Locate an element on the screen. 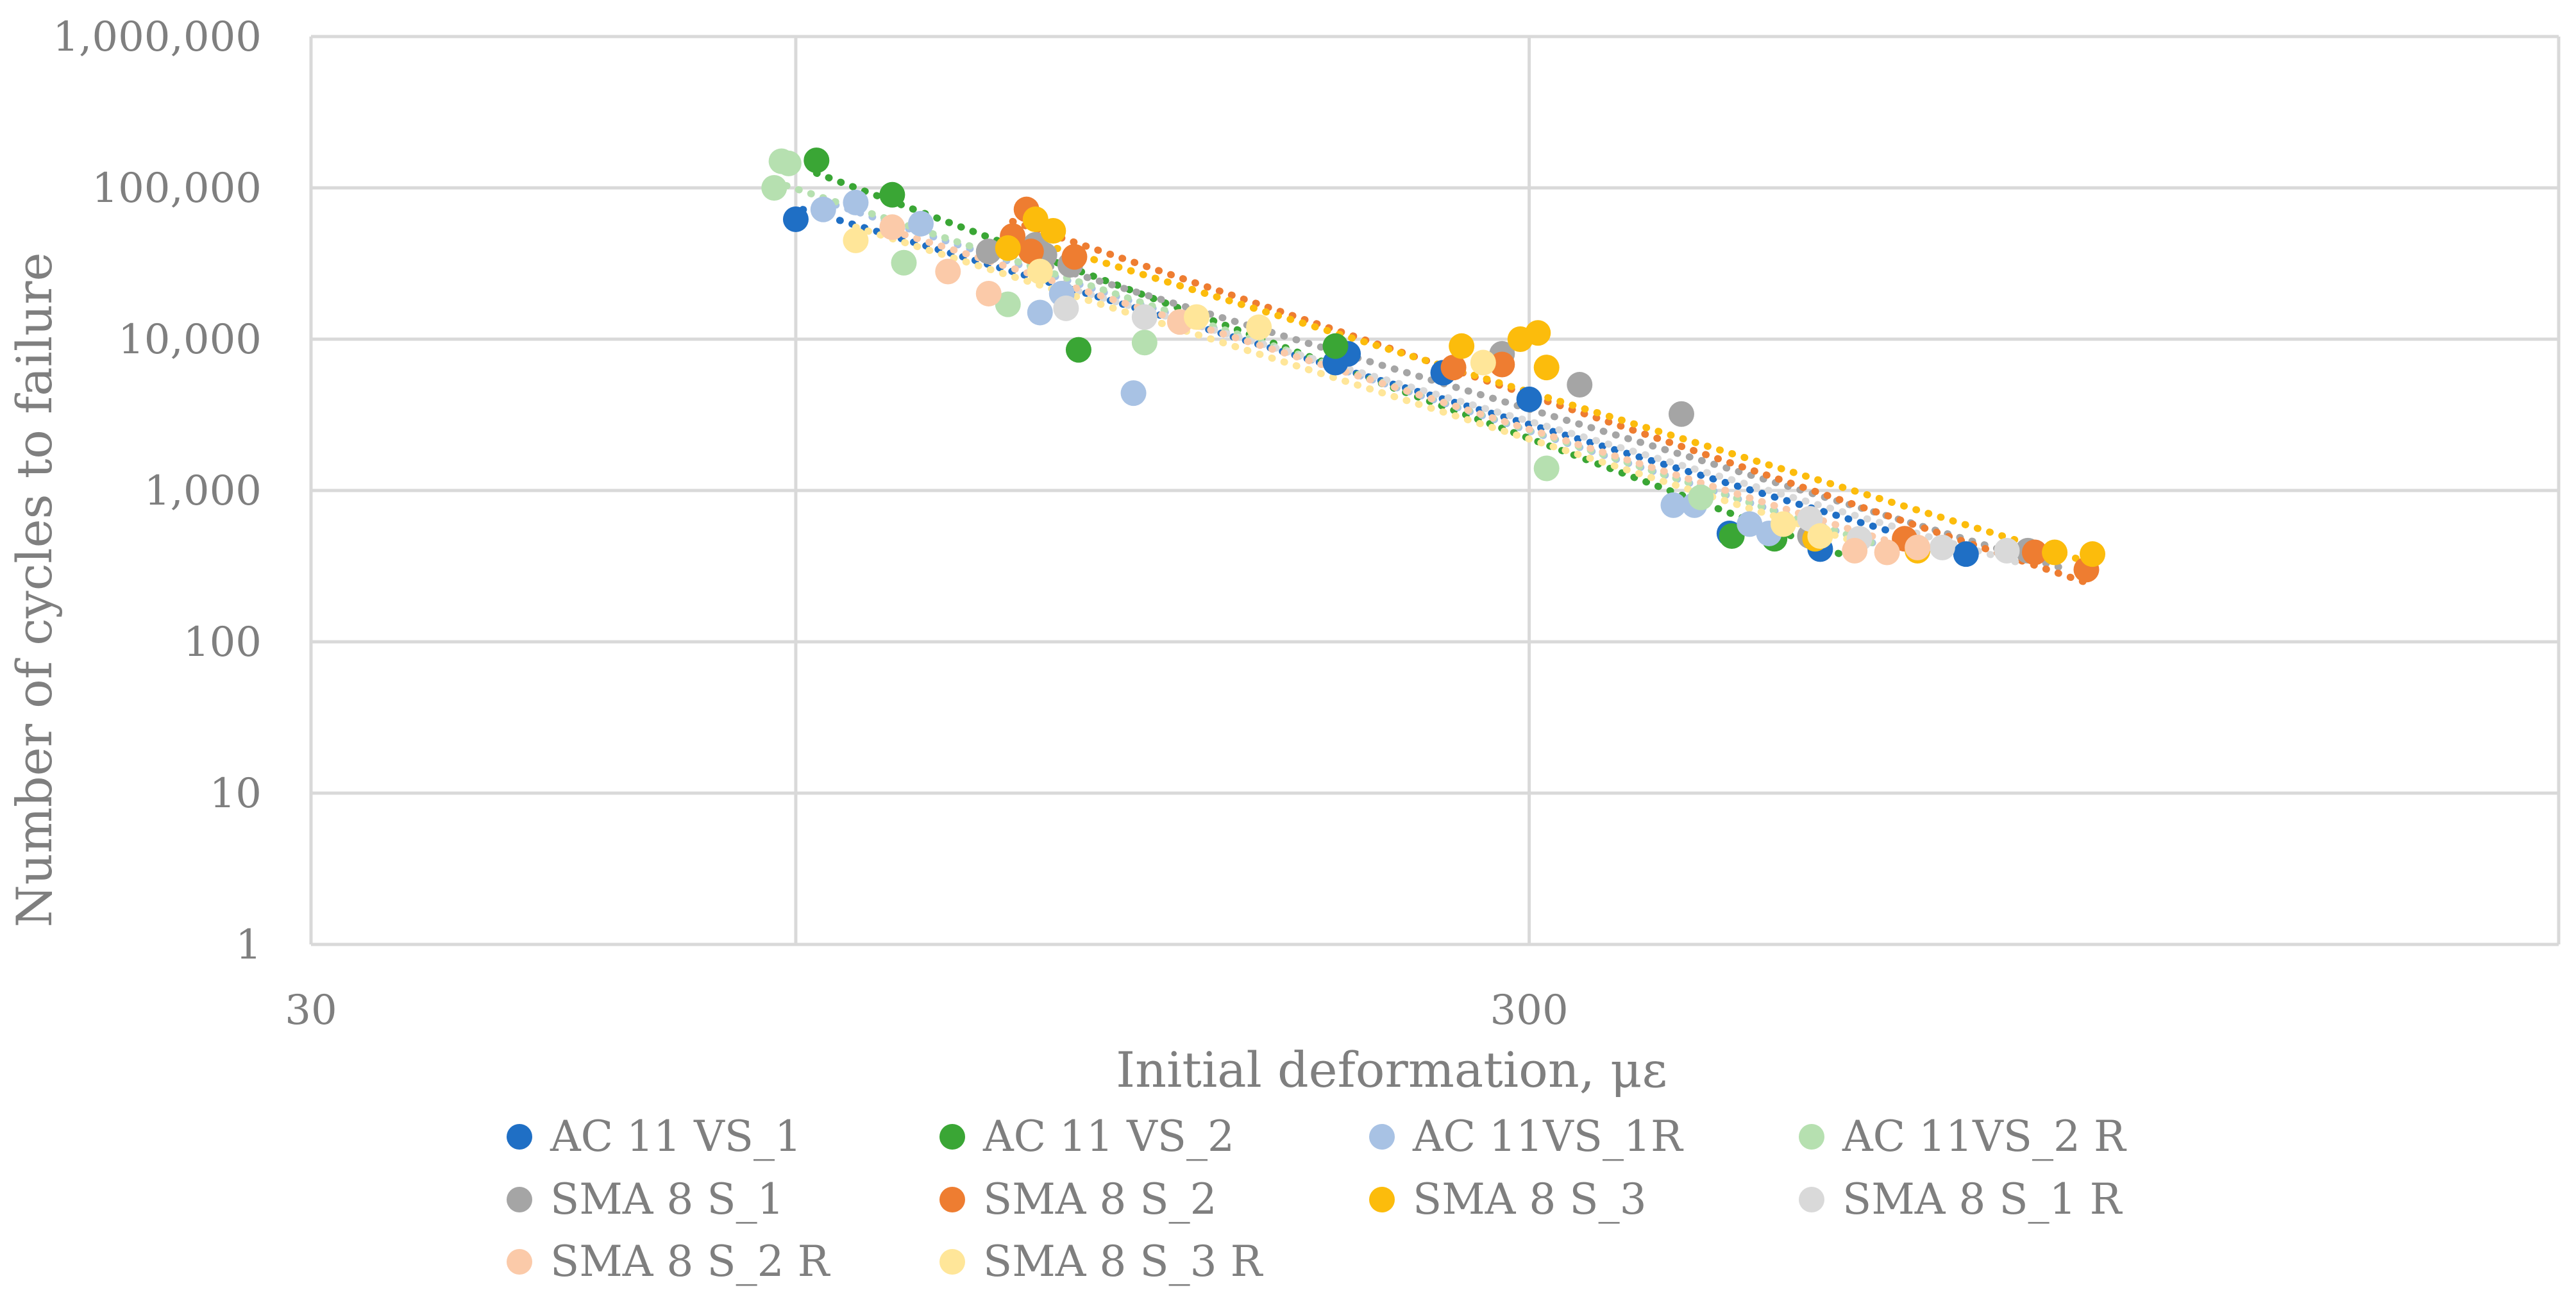  legend-item: AC 11VS_2 R is located at coordinates (1963, 1136).